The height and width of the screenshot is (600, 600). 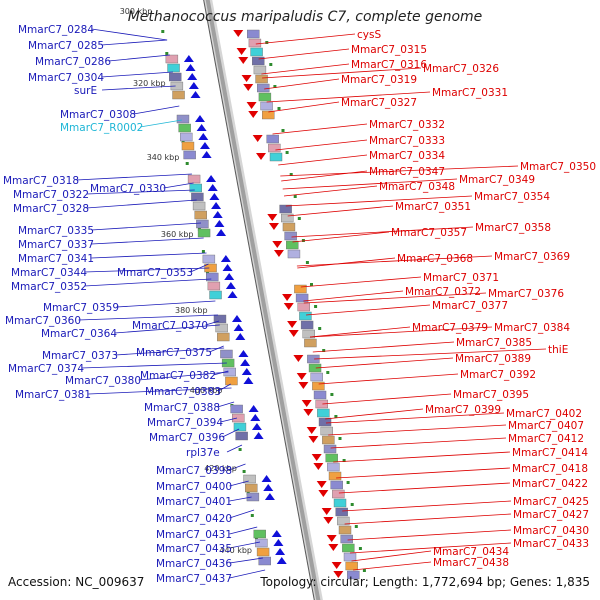 What do you see at coordinates (299, 218) in the screenshot?
I see `tick-dot` at bounding box center [299, 218].